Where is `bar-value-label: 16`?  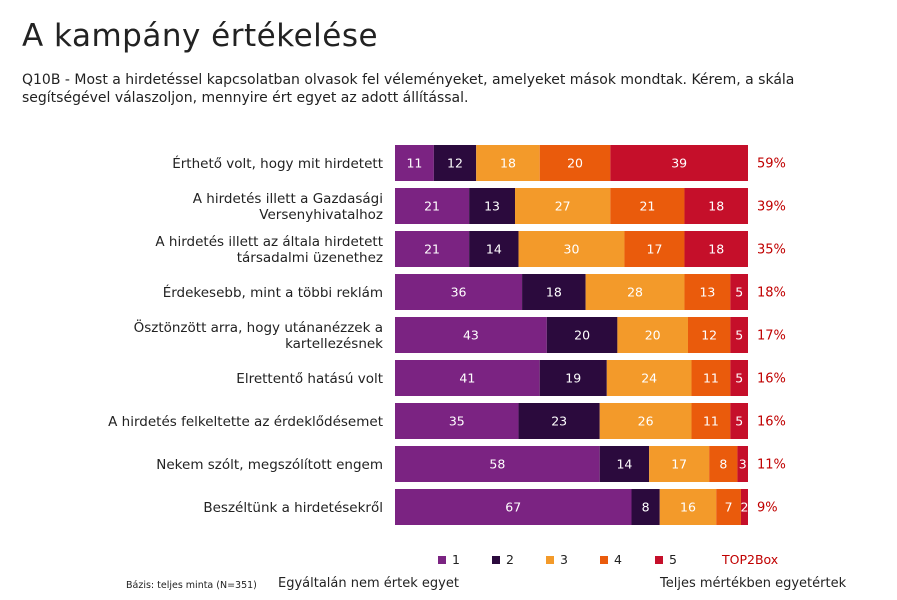 bar-value-label: 16 is located at coordinates (688, 507).